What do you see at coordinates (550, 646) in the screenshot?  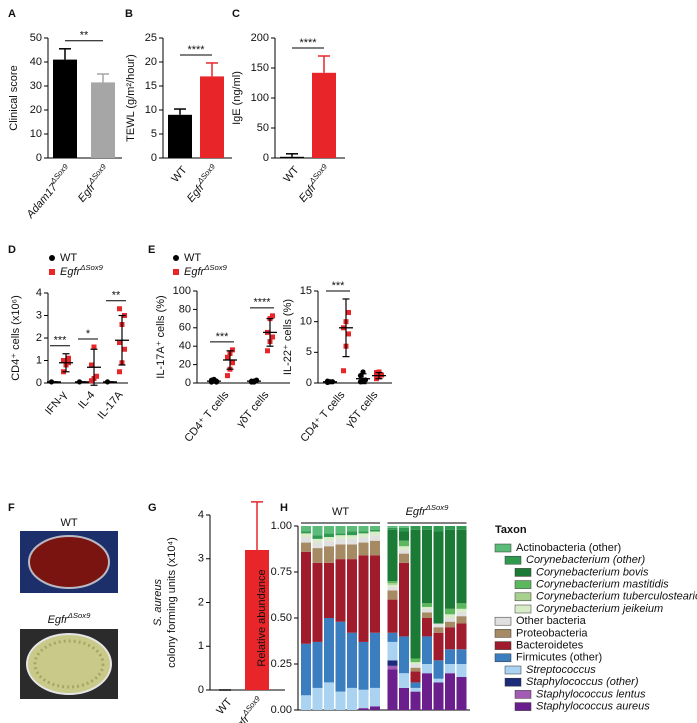 I see `legend-label: Bacteroidetes` at bounding box center [550, 646].